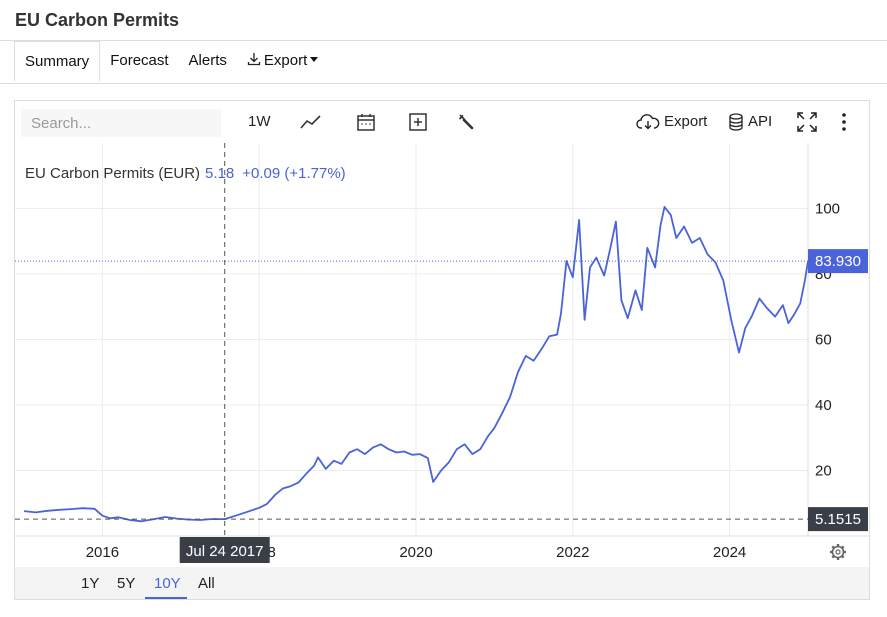  Describe the element at coordinates (648, 122) in the screenshot. I see `cloud-download-icon` at that location.